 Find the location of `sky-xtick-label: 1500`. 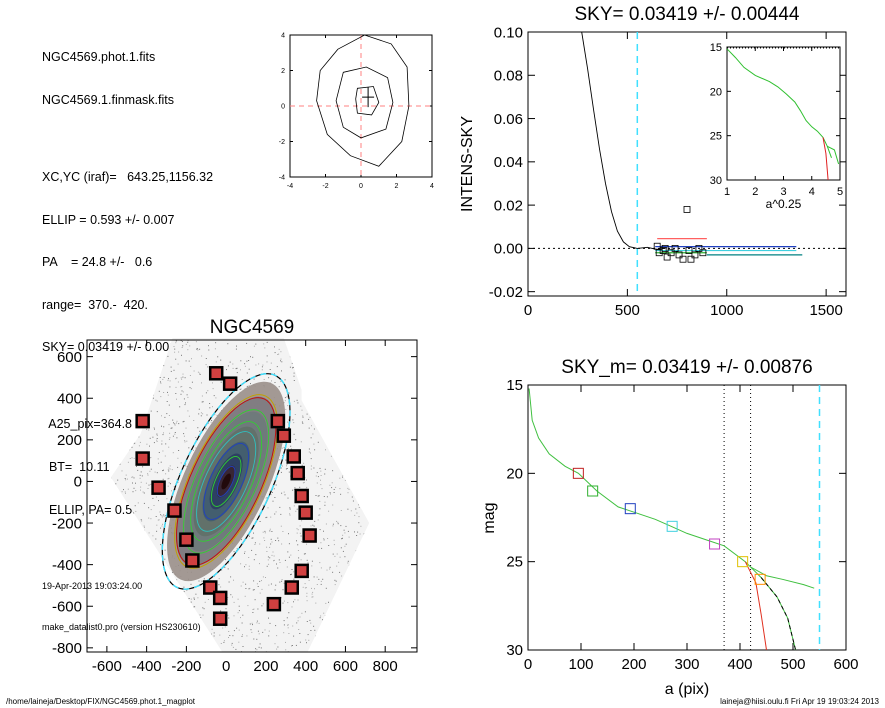

sky-xtick-label: 1500 is located at coordinates (825, 310).